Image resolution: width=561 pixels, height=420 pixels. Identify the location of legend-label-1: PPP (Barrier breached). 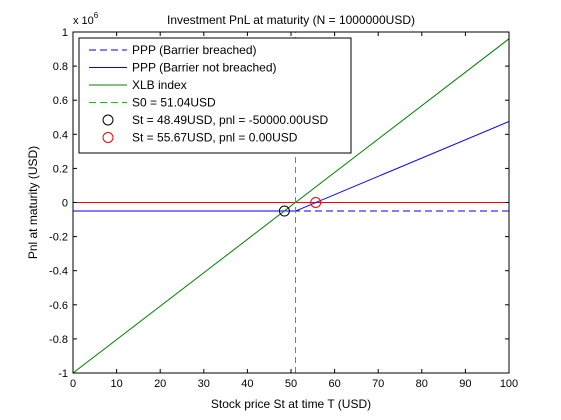
(194, 50).